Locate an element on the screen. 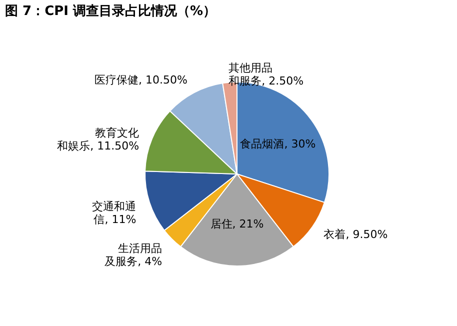  slice-label: 交通和通信, 11% is located at coordinates (114, 213).